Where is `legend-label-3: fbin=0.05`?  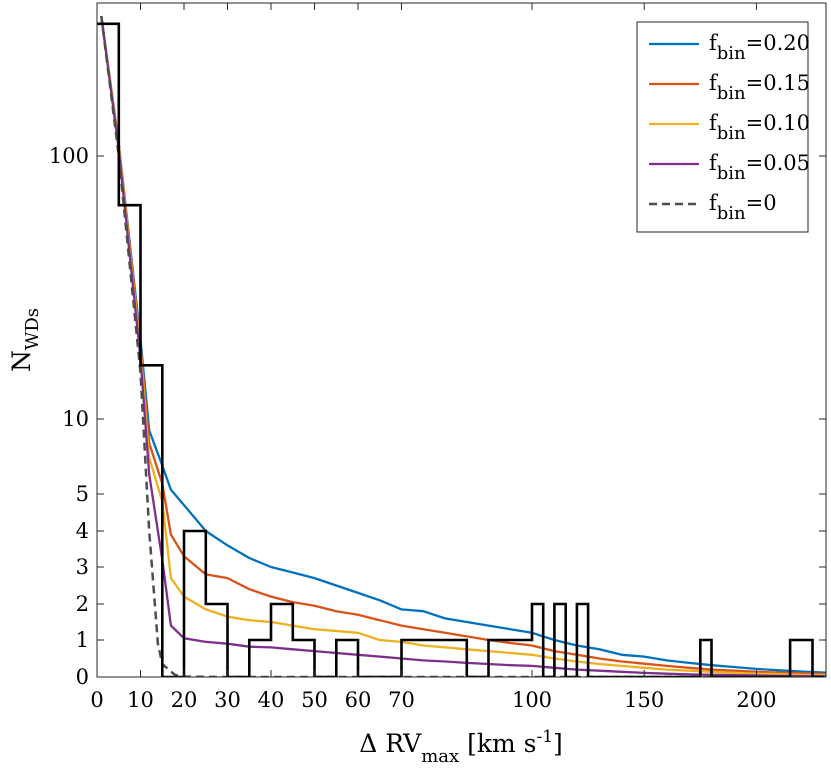 legend-label-3: fbin=0.05 is located at coordinates (759, 167).